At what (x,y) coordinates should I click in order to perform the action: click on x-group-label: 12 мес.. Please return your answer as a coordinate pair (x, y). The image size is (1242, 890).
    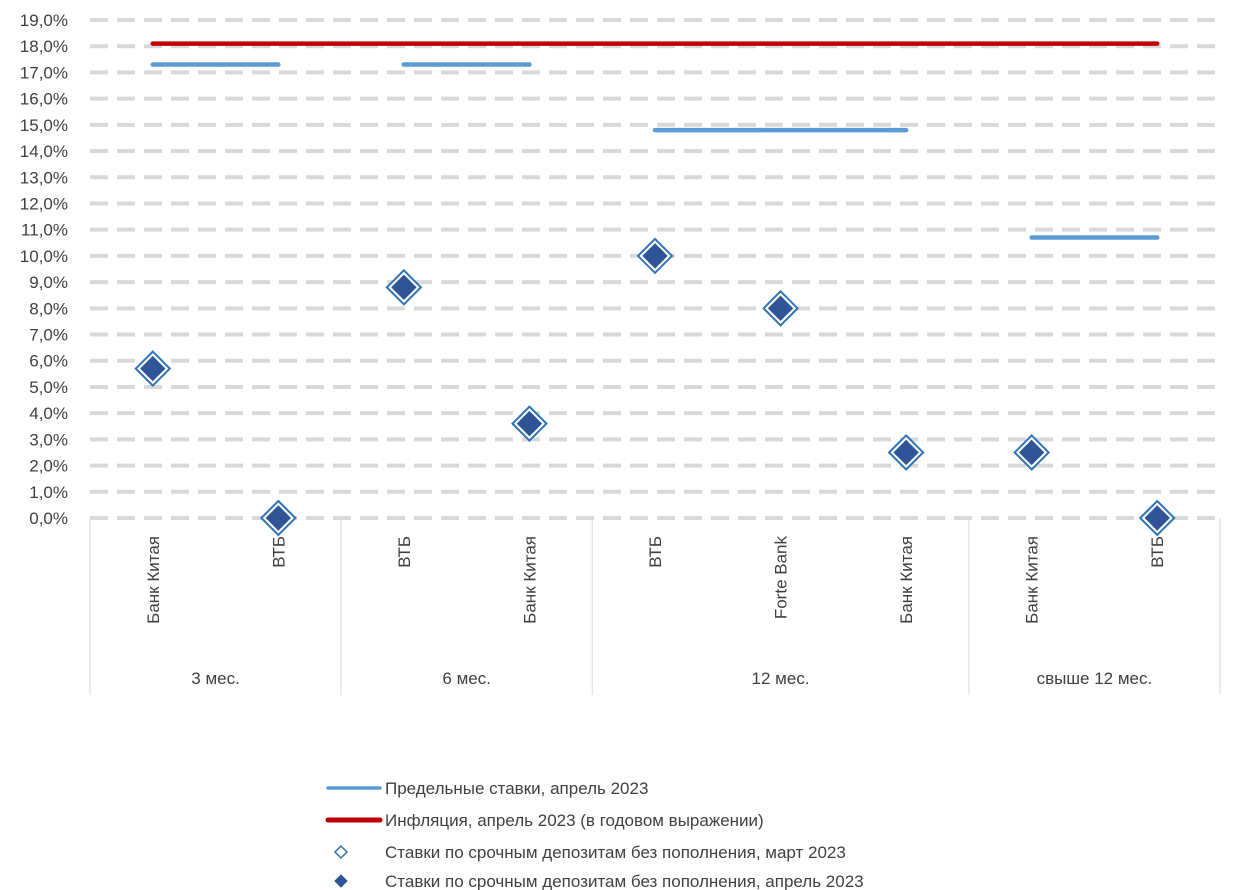
    Looking at the image, I should click on (781, 678).